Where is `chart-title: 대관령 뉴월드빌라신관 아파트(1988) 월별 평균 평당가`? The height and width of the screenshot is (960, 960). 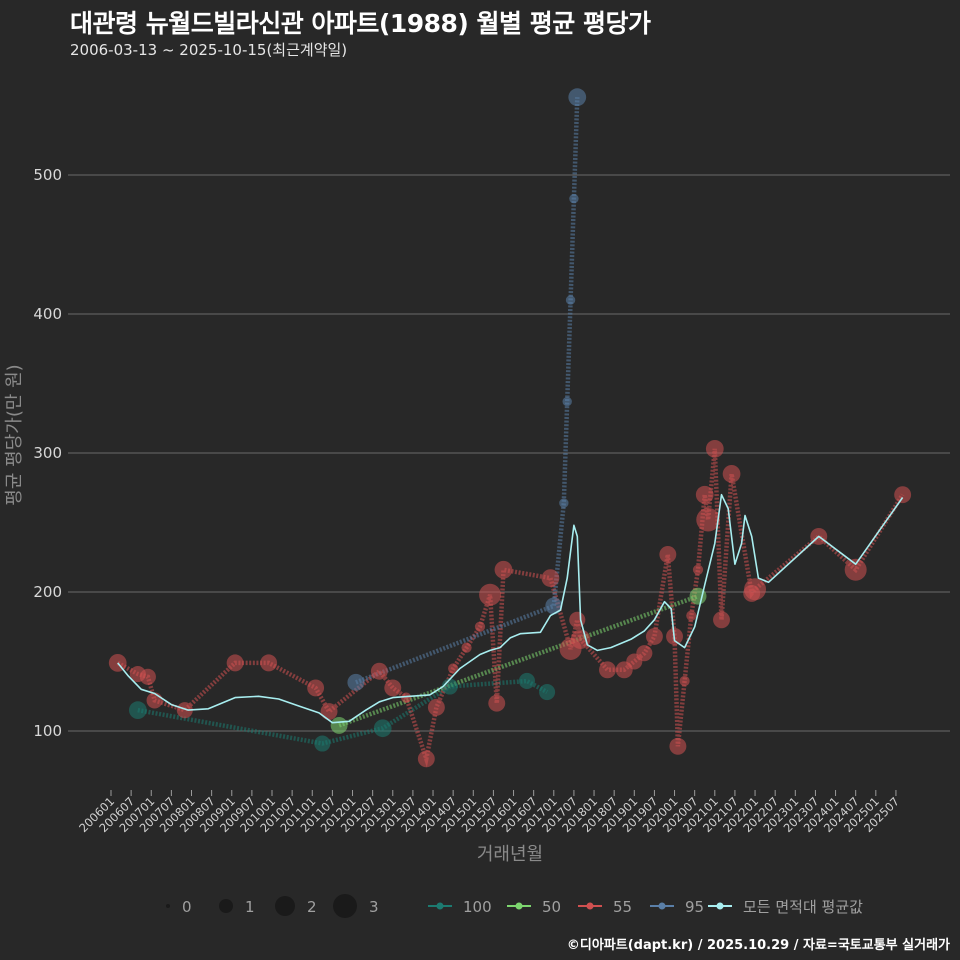 chart-title: 대관령 뉴월드빌라신관 아파트(1988) 월별 평균 평당가 is located at coordinates (360, 23).